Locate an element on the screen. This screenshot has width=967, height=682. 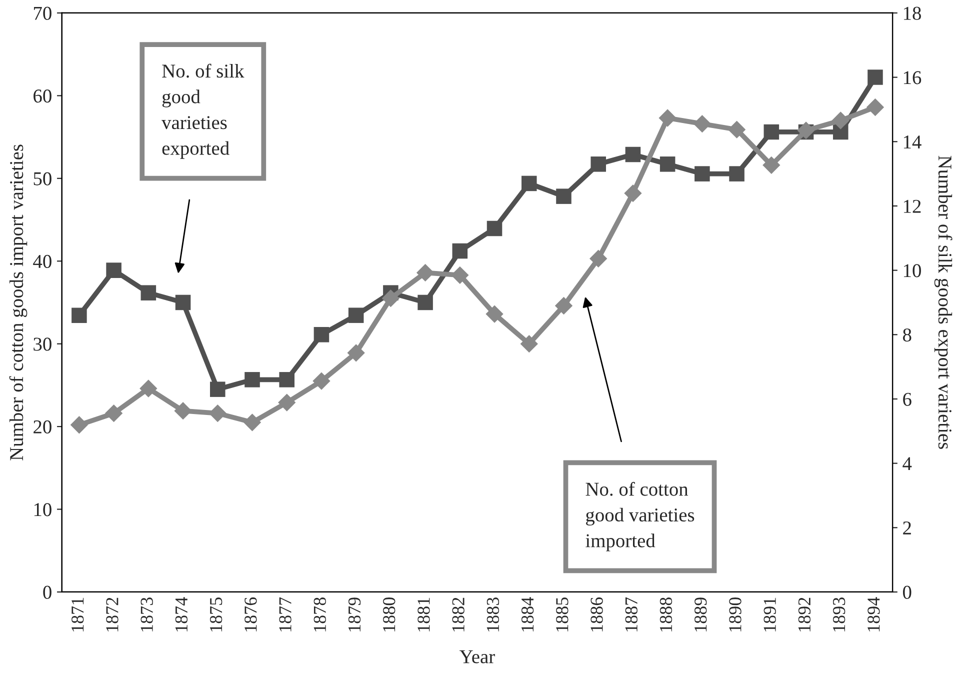
x-tick-label: 1886 is located at coordinates (596, 614).